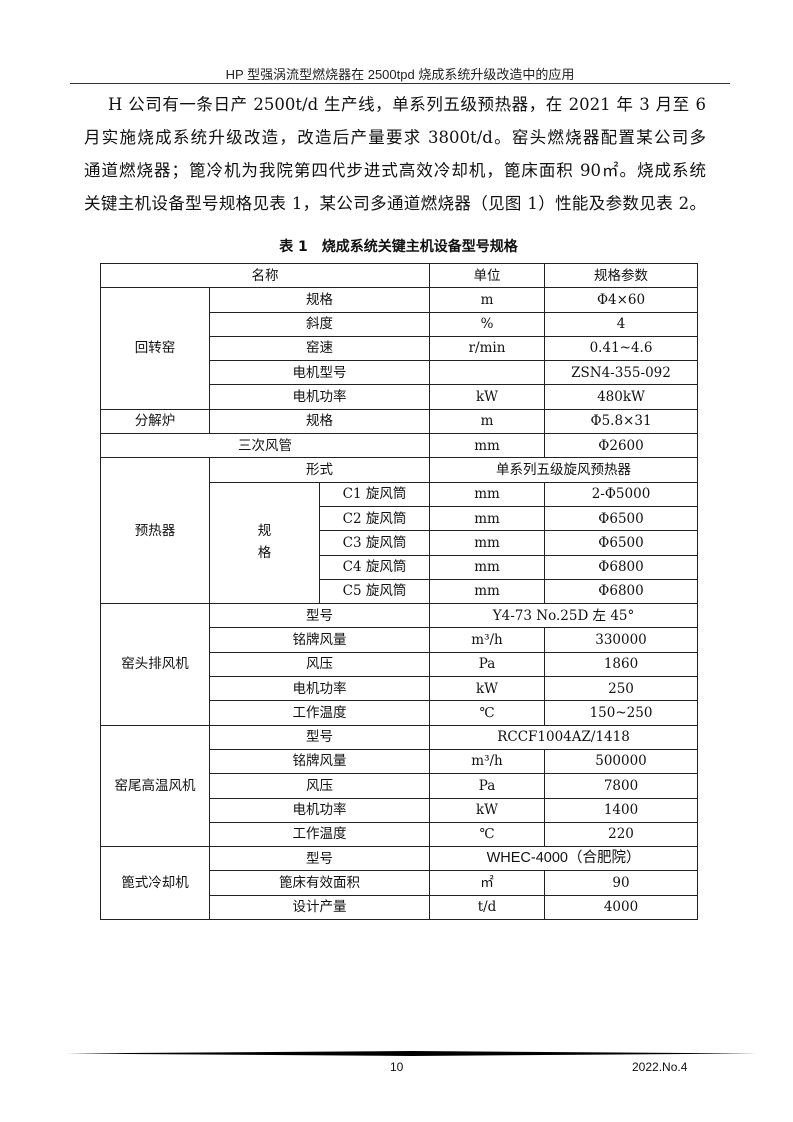 Image resolution: width=793 pixels, height=1122 pixels. I want to click on unit: ㎡, so click(487, 883).